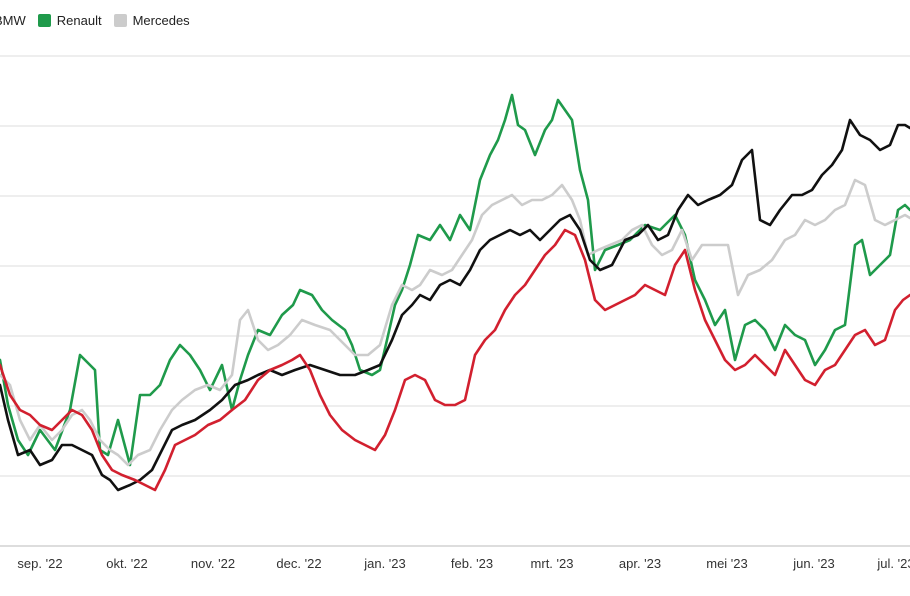 The height and width of the screenshot is (596, 910). I want to click on x-tick-label: dec. '22, so click(298, 563).